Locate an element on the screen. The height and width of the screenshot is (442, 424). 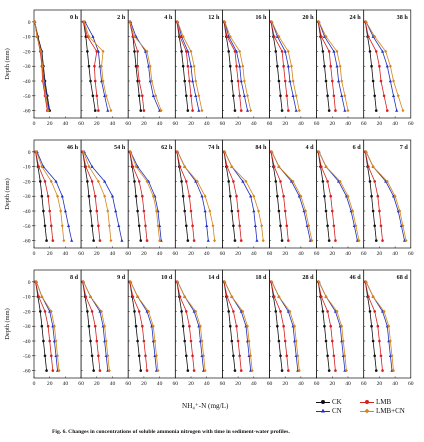
panel-time-label: 20 h is located at coordinates (308, 17).